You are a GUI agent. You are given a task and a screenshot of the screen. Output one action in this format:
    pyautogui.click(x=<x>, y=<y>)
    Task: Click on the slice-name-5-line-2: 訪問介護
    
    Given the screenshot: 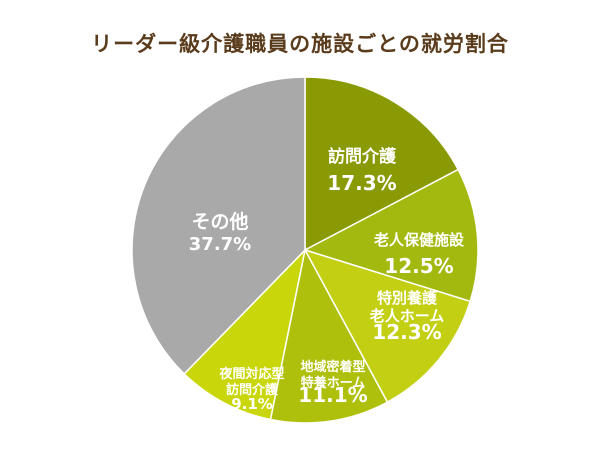 What is the action you would take?
    pyautogui.click(x=252, y=390)
    